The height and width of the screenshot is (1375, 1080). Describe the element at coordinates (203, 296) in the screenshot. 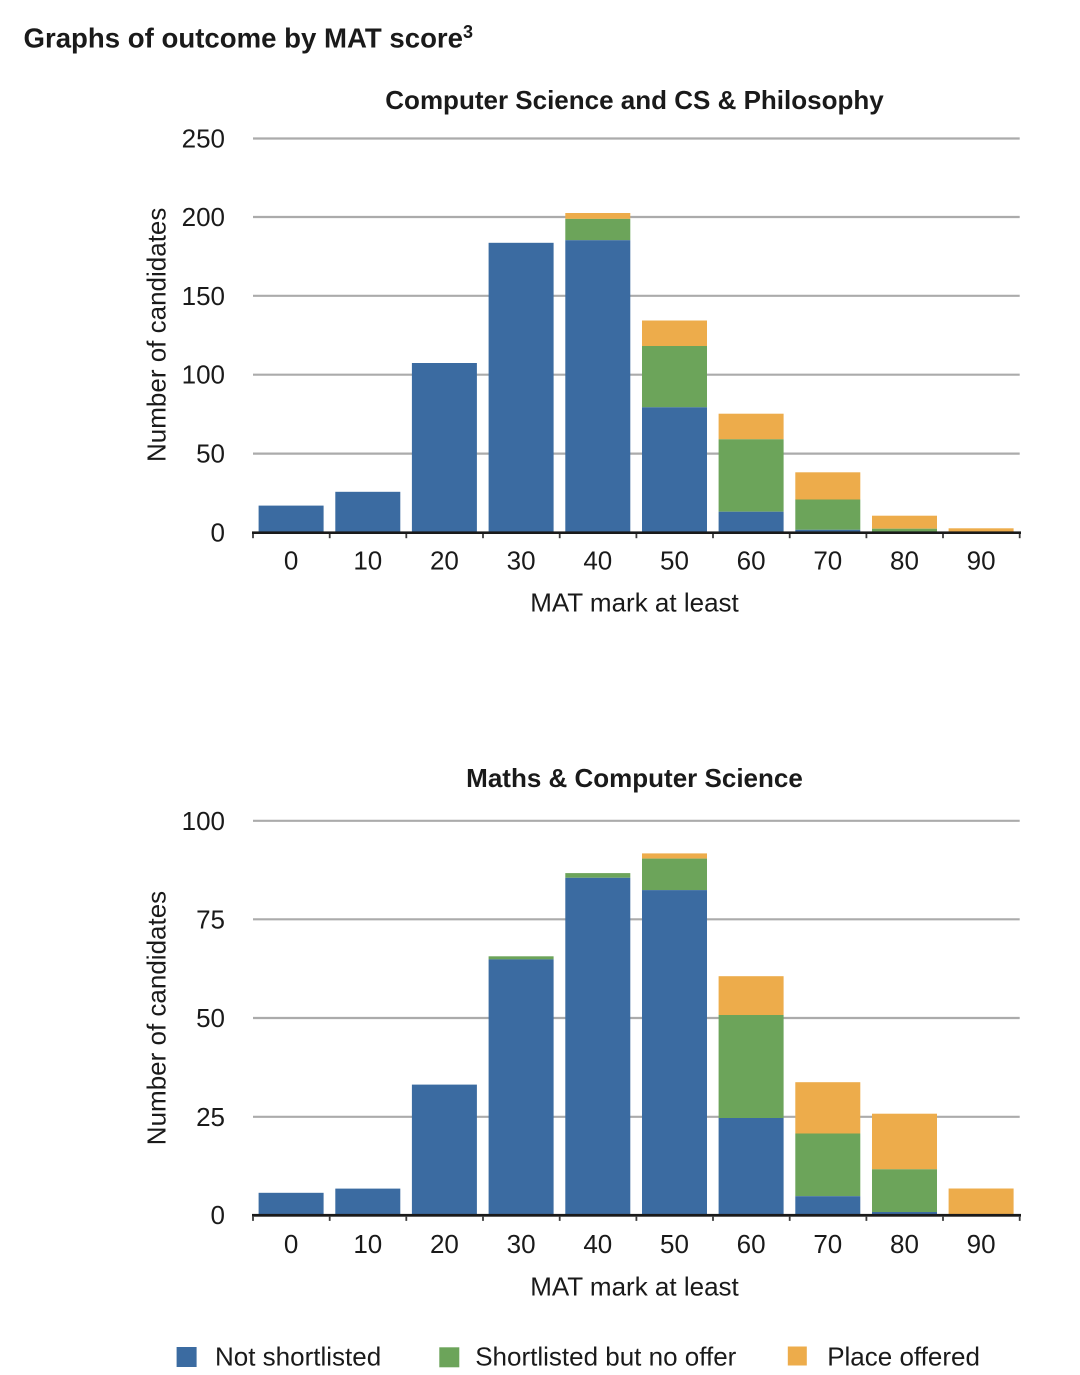

I see `svg-text: 150` at that location.